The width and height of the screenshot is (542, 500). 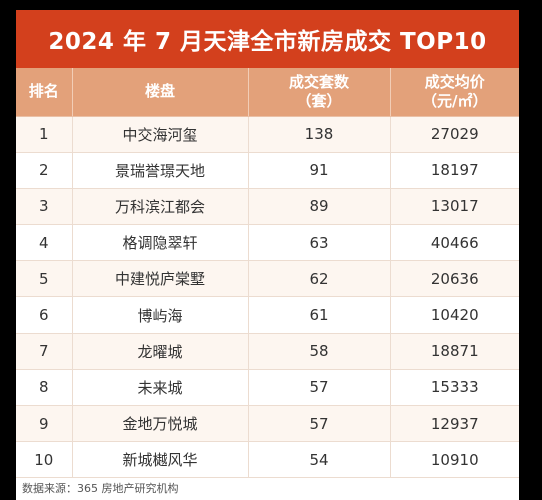 What do you see at coordinates (454, 388) in the screenshot?
I see `cell-price: 15333` at bounding box center [454, 388].